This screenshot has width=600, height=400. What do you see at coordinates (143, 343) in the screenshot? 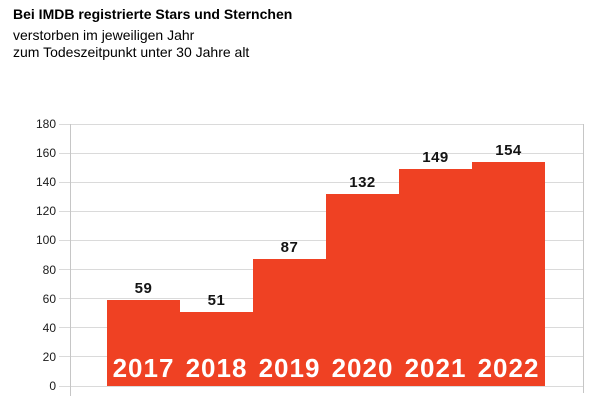
I see `bar-2017` at bounding box center [143, 343].